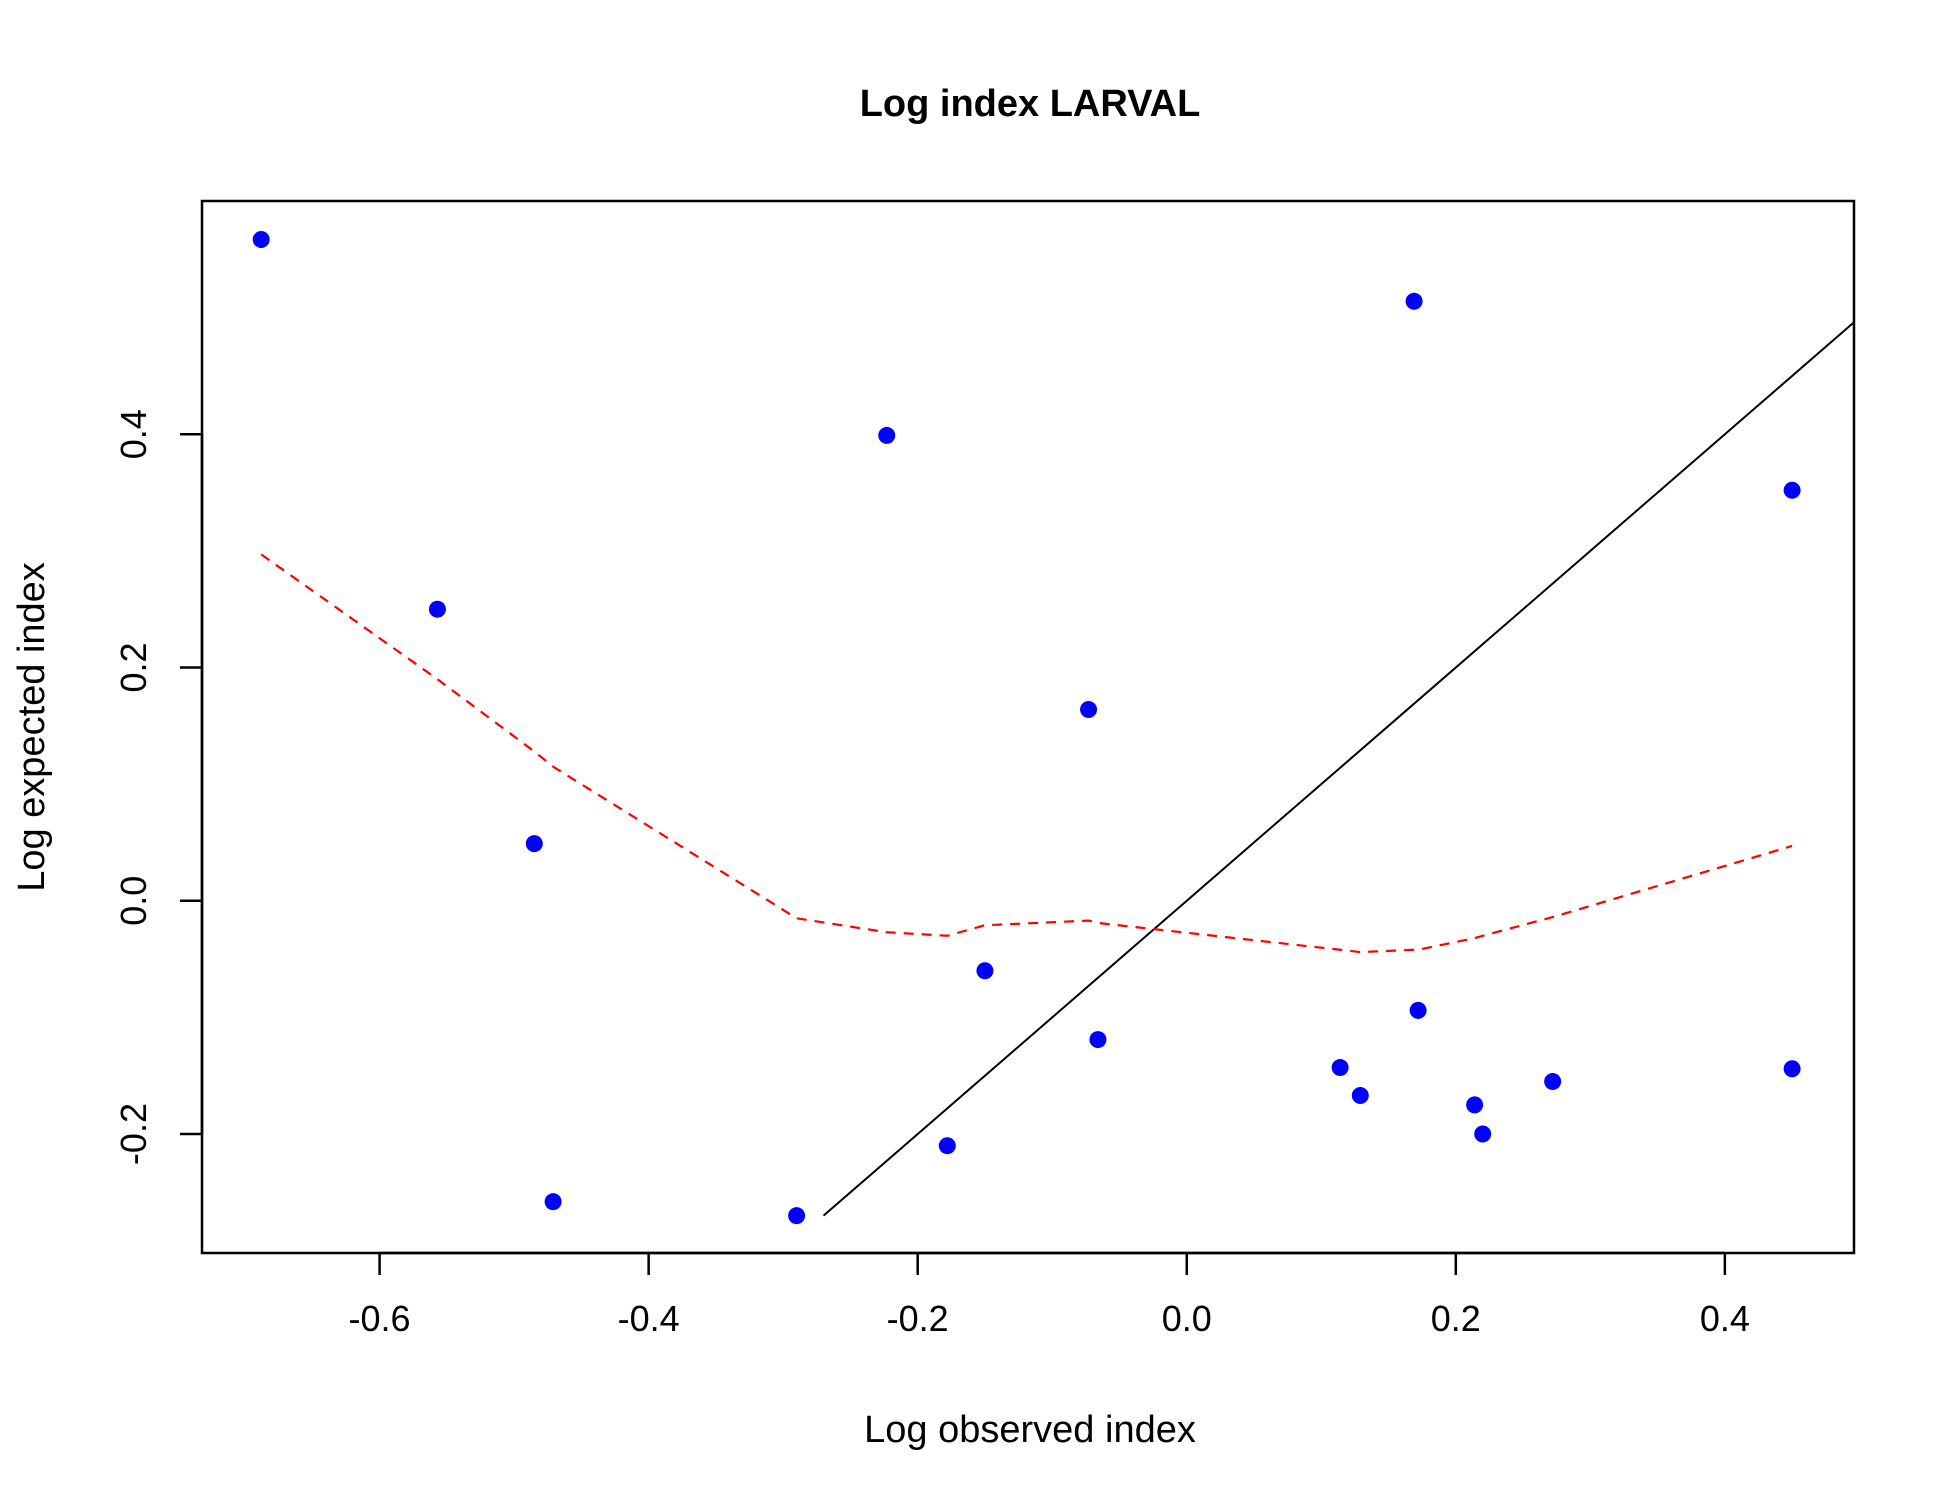 This screenshot has width=1950, height=1500. What do you see at coordinates (1187, 1318) in the screenshot?
I see `x-tick-label: 0.0` at bounding box center [1187, 1318].